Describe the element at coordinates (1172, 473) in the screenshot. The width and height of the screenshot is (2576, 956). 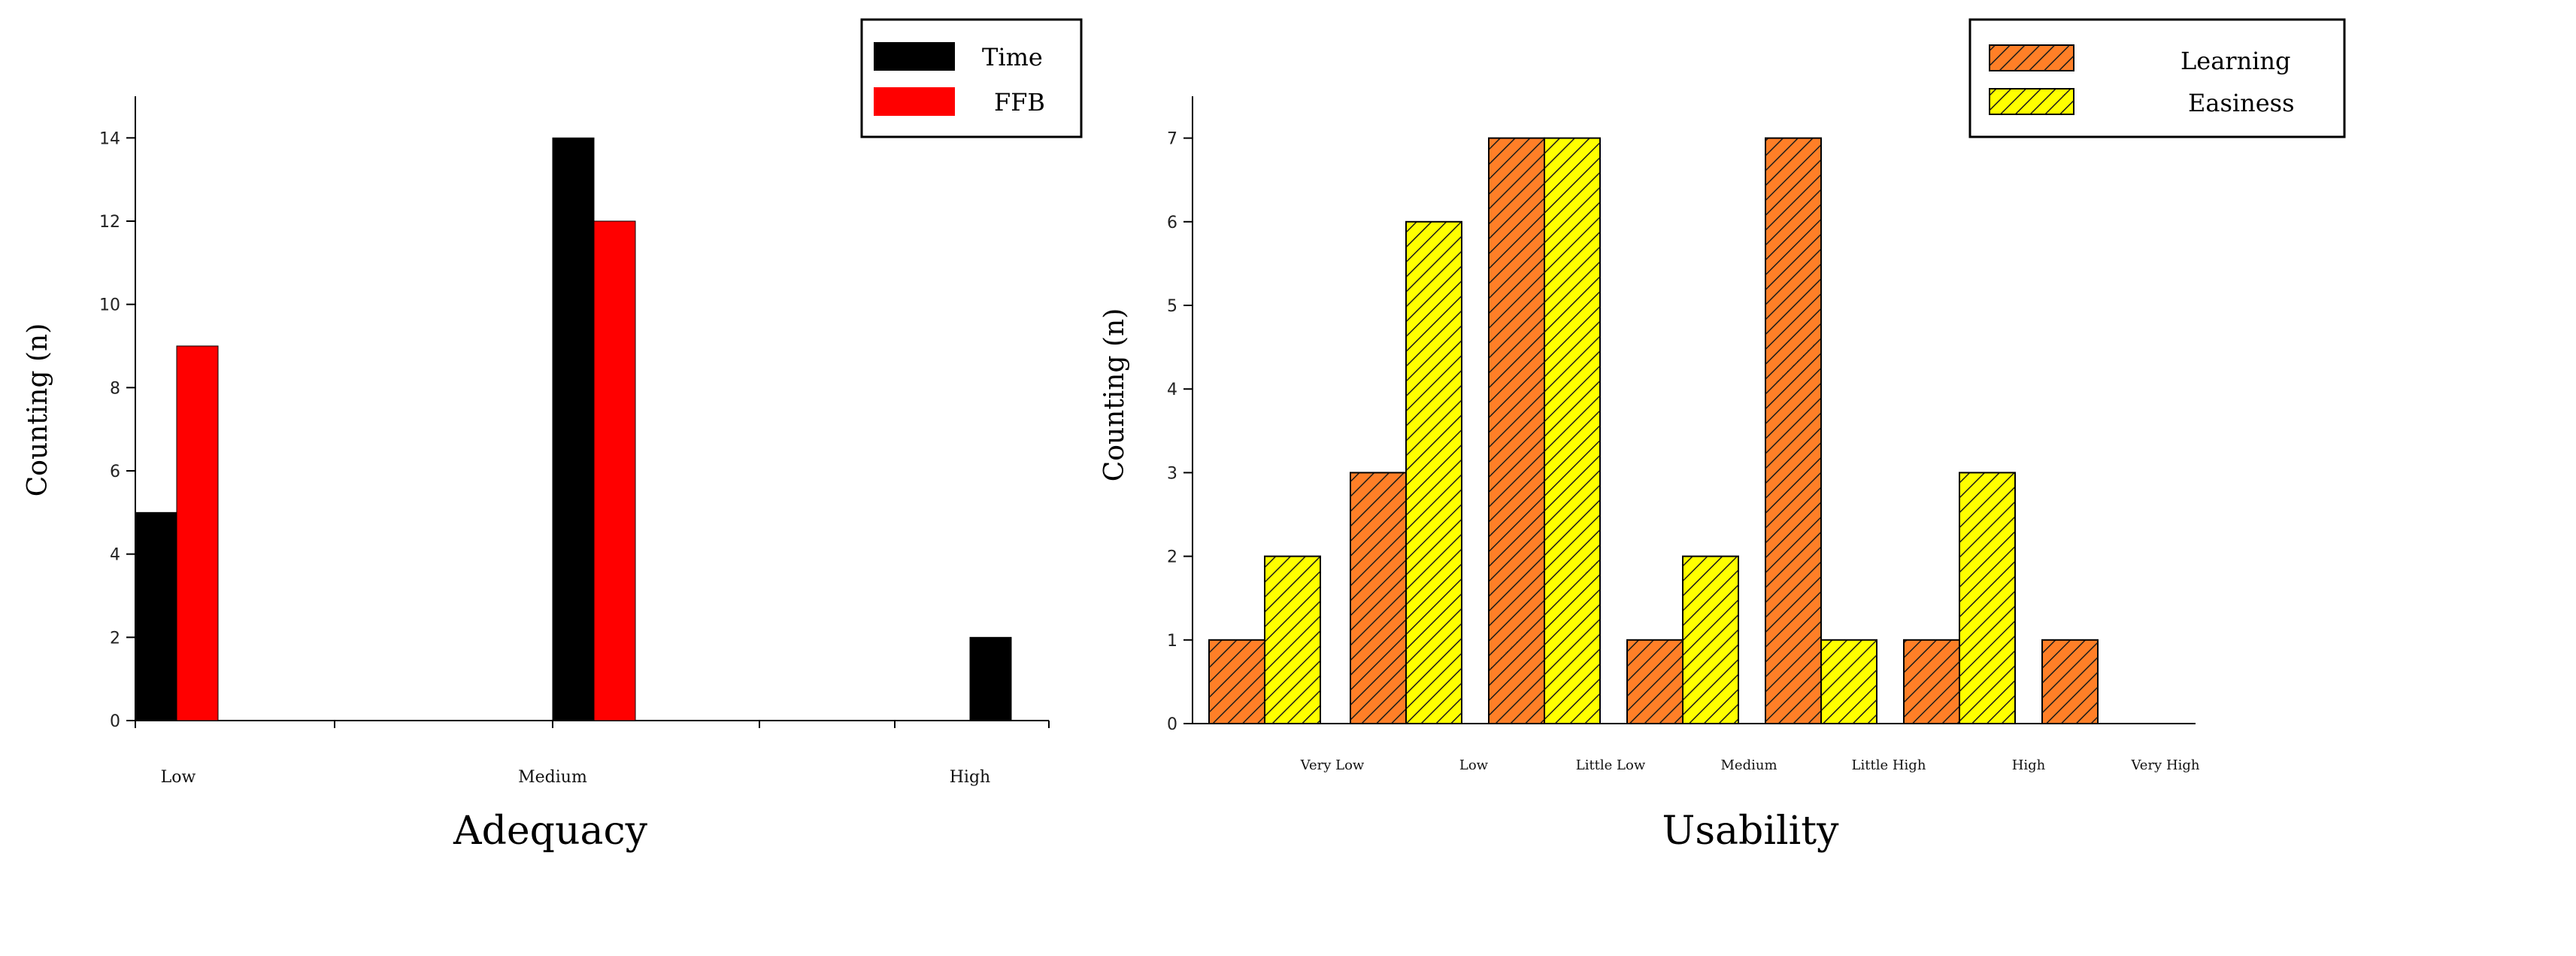
I see `usability-ytick-label: 3` at that location.